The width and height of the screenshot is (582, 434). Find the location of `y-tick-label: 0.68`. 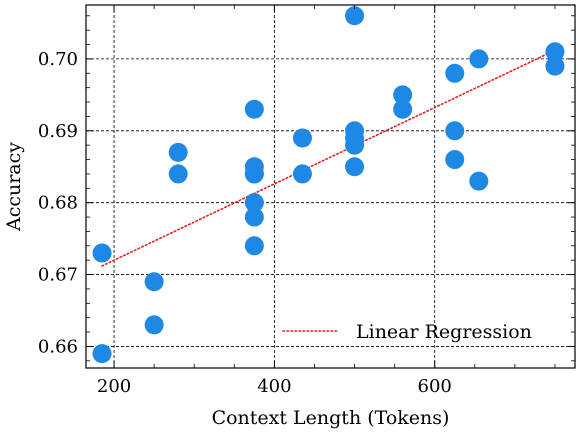

y-tick-label: 0.68 is located at coordinates (58, 203).